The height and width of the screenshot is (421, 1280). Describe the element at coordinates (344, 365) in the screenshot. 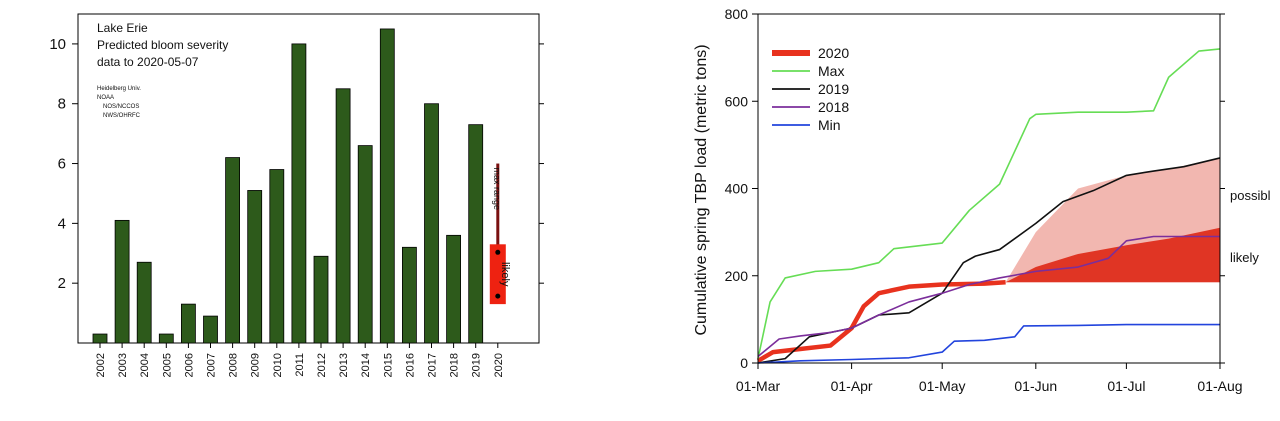

I see `left-x-tick-label: 2013` at that location.